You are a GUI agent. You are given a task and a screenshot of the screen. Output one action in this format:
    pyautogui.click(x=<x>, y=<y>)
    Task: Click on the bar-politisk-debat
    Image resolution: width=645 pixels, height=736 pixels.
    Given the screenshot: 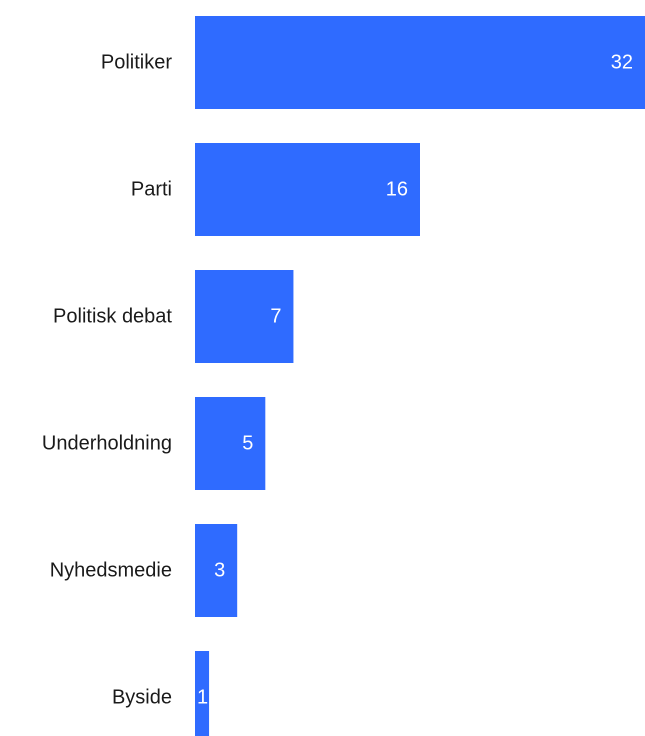 What is the action you would take?
    pyautogui.click(x=244, y=316)
    